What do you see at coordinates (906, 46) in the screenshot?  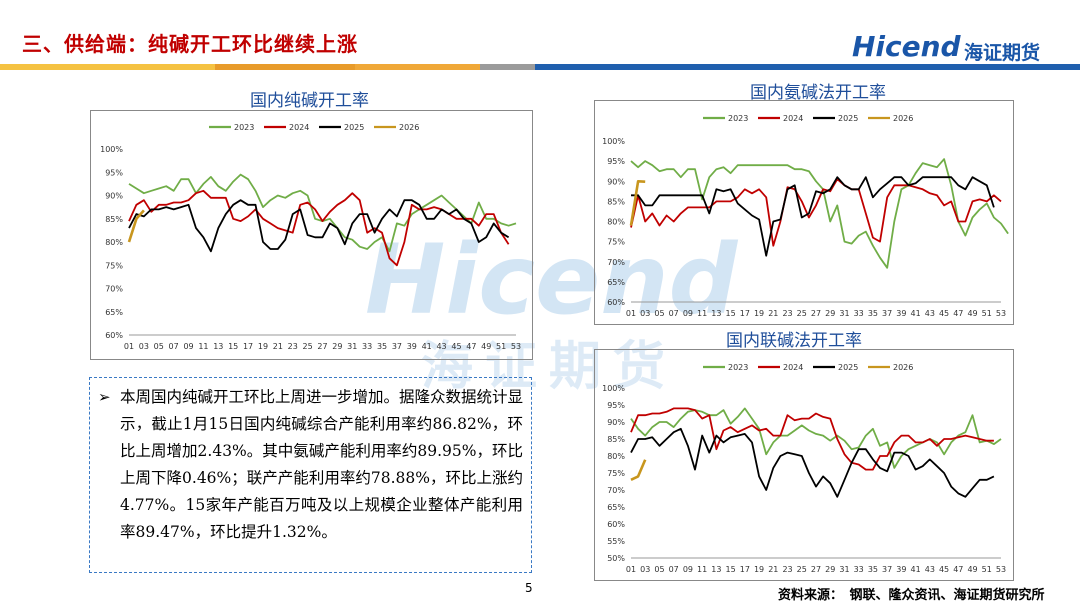 I see `logo-text-en: Hicend` at bounding box center [906, 46].